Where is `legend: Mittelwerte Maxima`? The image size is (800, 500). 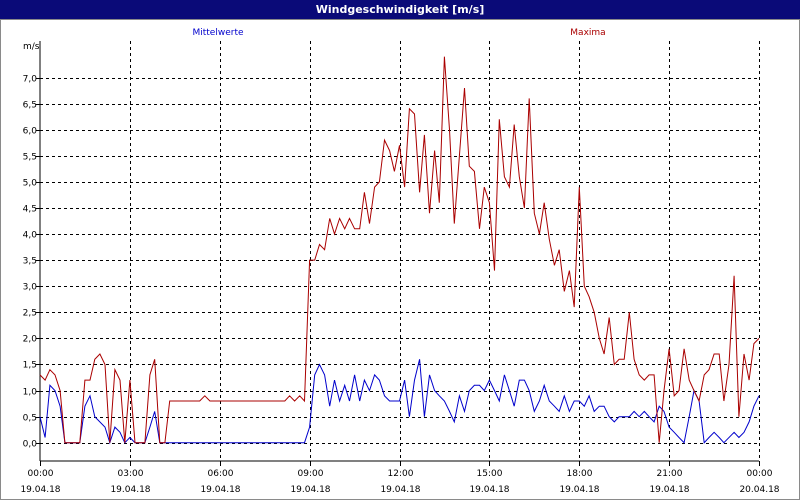
legend: Mittelwerte Maxima is located at coordinates (398, 33).